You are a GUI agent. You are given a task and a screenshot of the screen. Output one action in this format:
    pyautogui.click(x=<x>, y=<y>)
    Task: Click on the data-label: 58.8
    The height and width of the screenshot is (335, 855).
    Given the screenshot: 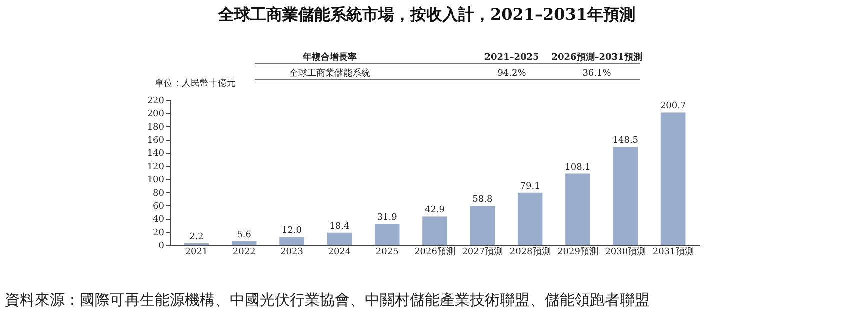 What is the action you would take?
    pyautogui.click(x=482, y=200)
    